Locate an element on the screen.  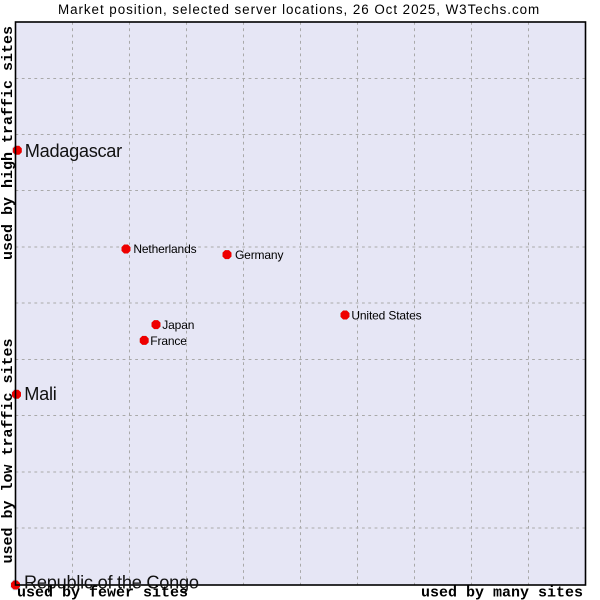
svg-text: Mali is located at coordinates (40, 394).